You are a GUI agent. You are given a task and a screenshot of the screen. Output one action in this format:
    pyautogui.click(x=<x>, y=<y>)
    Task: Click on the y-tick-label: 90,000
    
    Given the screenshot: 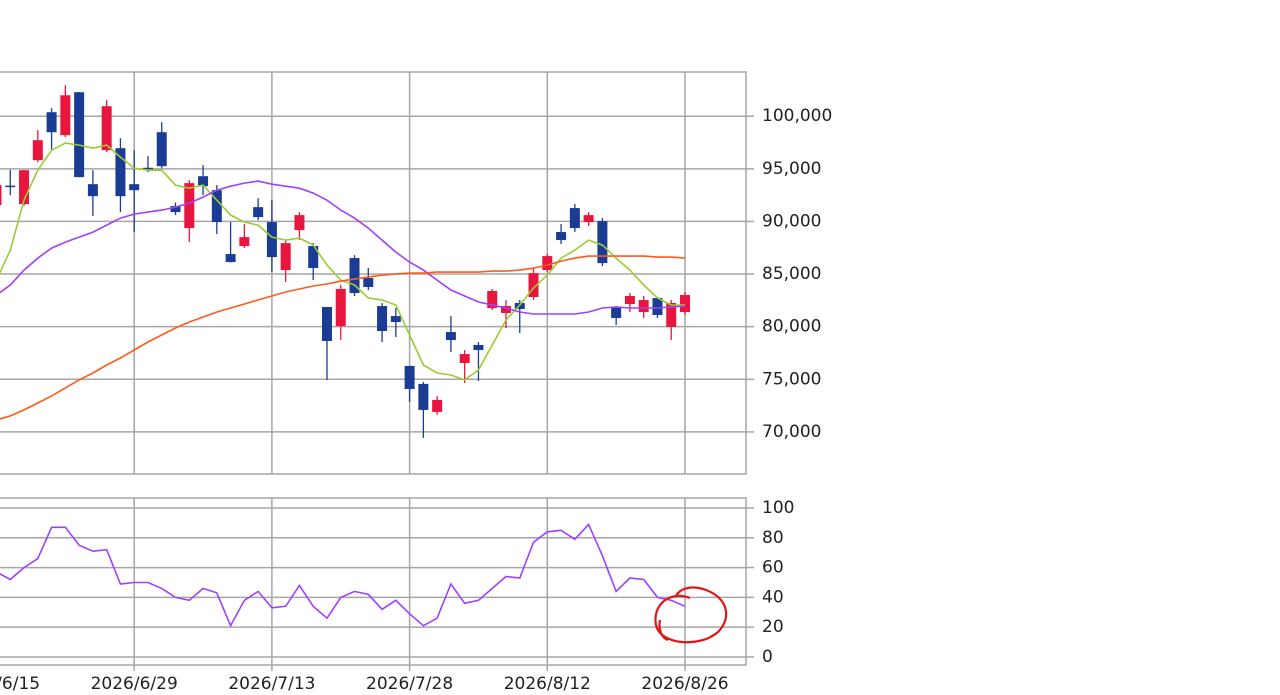 What is the action you would take?
    pyautogui.click(x=791, y=221)
    